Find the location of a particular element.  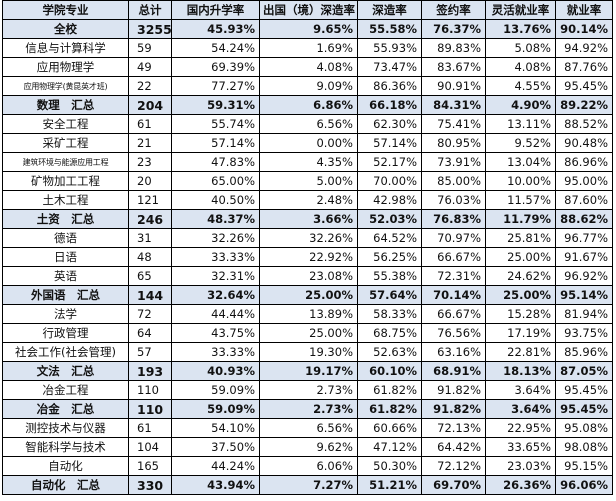

header-flexible-rate: 灵活就业率 is located at coordinates (520, 10).